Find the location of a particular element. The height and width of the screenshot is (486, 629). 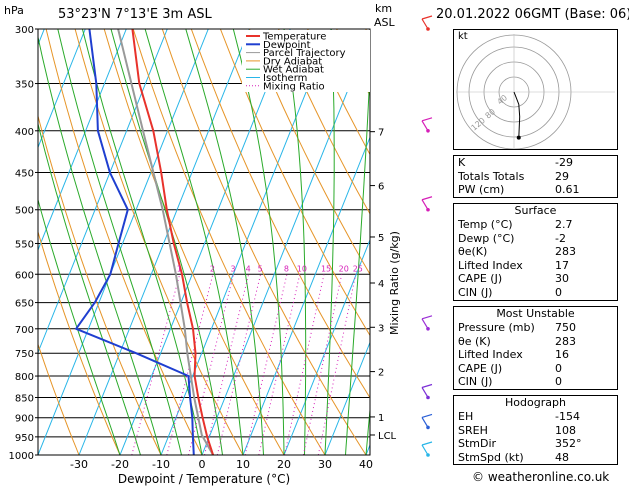

mixing-ratio-label: 8 is located at coordinates (286, 268).